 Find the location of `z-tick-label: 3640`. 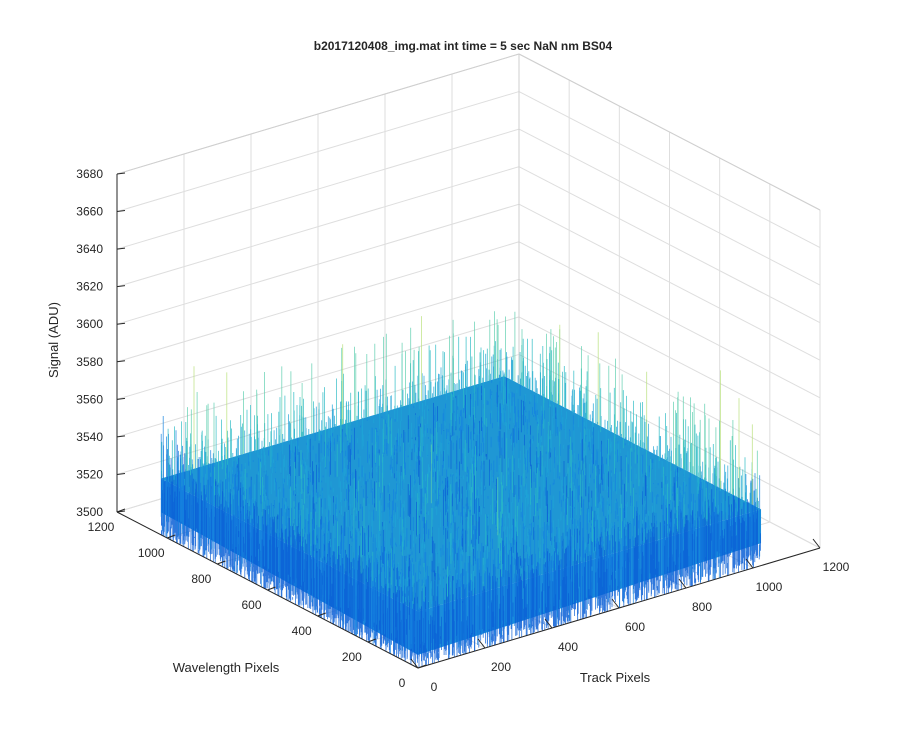

z-tick-label: 3640 is located at coordinates (89, 249).